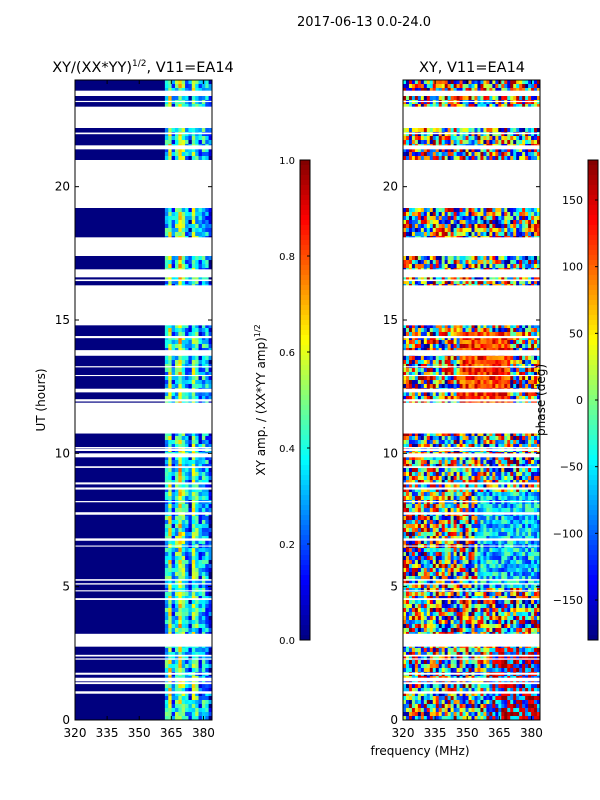 Image resolution: width=600 pixels, height=800 pixels. I want to click on amp-xtick-label: 320, so click(75, 733).